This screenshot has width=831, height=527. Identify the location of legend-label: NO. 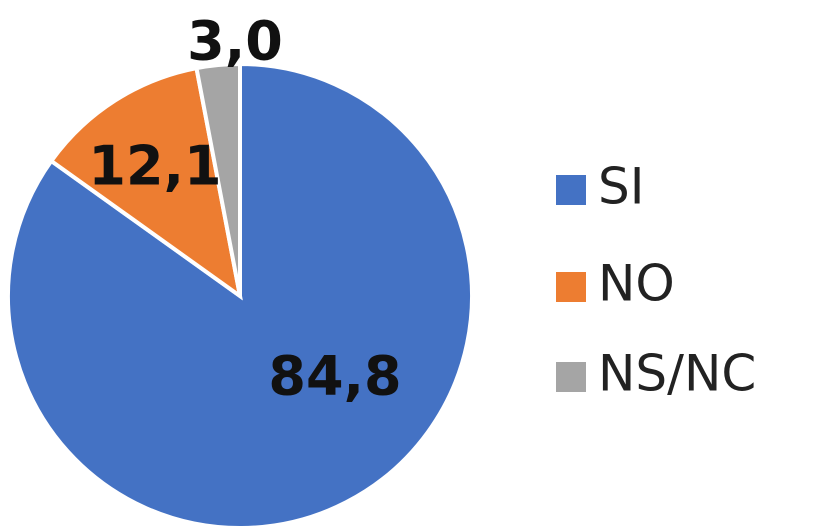
(636, 284).